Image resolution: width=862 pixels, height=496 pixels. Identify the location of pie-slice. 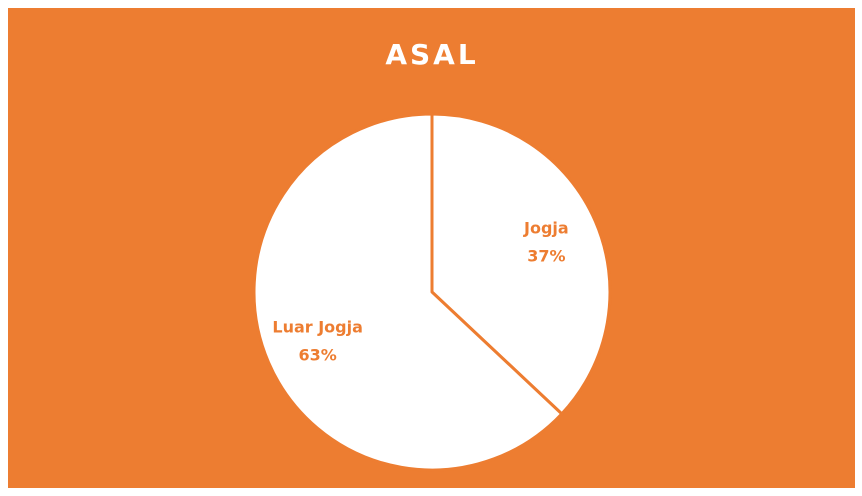
(521, 264).